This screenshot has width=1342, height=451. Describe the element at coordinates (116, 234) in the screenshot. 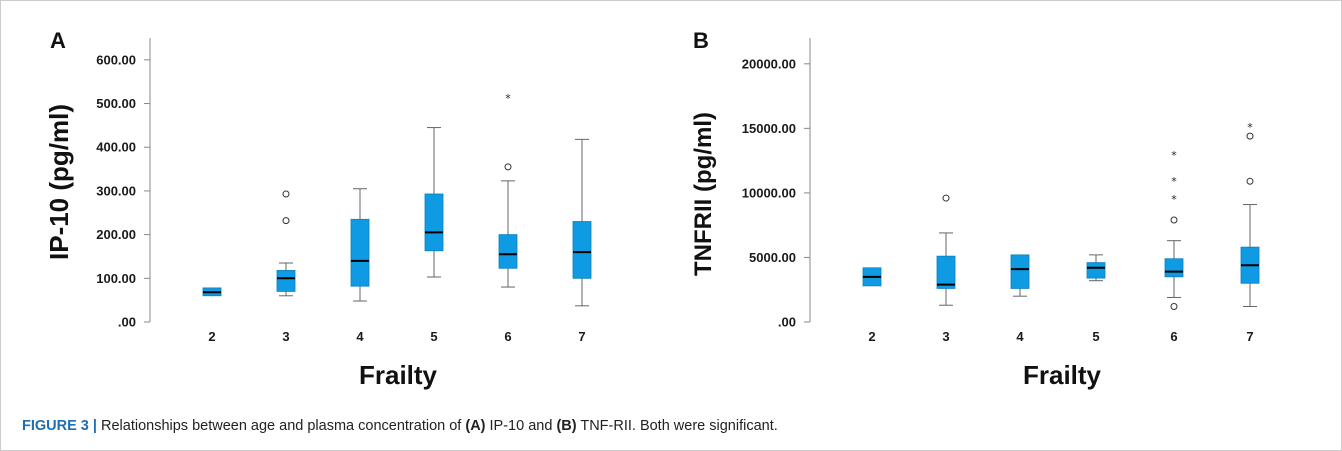

I see `y-tick-label: 200.00` at that location.